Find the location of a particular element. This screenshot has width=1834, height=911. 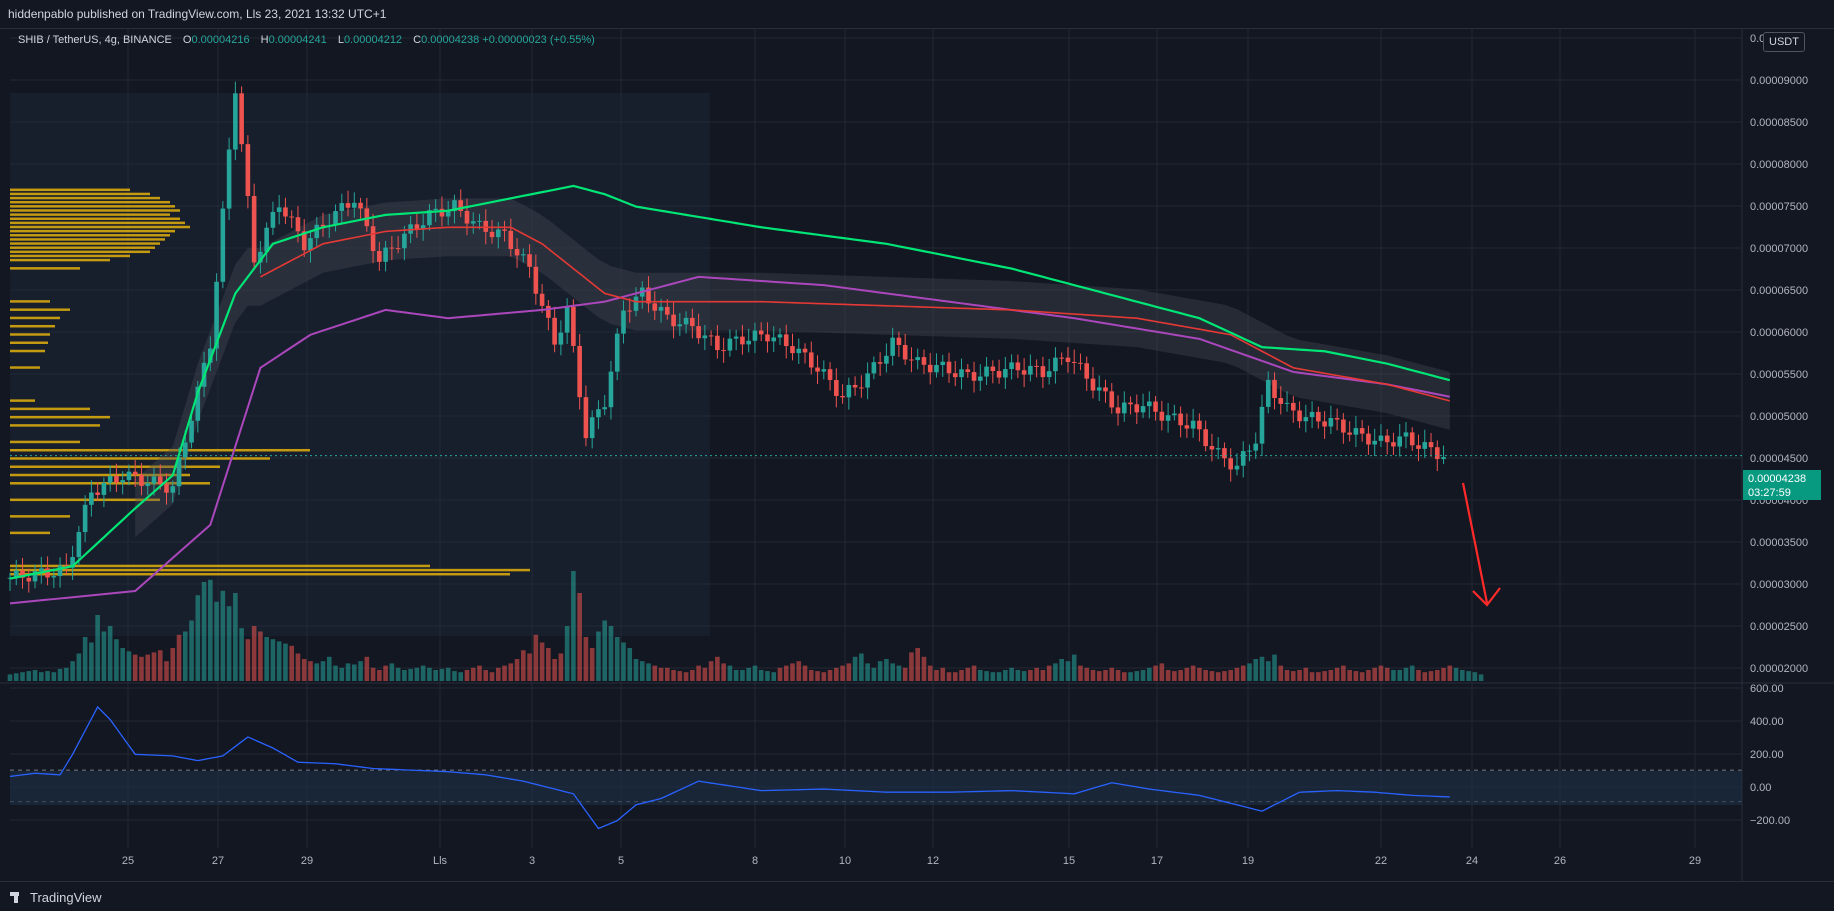

price-tick-label: 0.00006500 is located at coordinates (1779, 291).